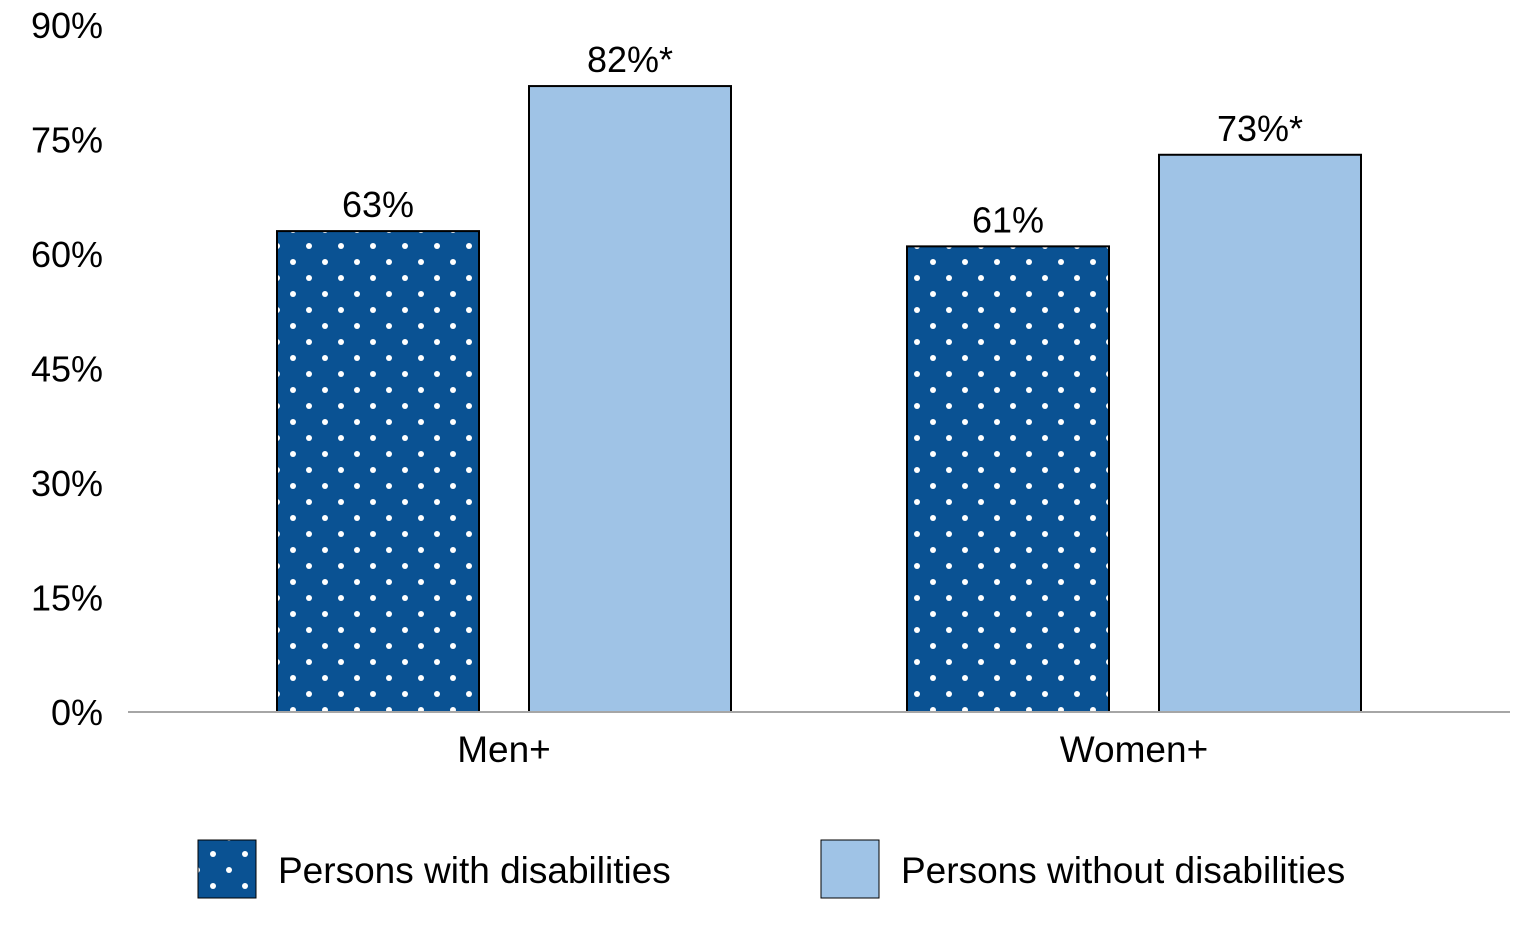  I want to click on y-tick-label: 60%, so click(67, 254).